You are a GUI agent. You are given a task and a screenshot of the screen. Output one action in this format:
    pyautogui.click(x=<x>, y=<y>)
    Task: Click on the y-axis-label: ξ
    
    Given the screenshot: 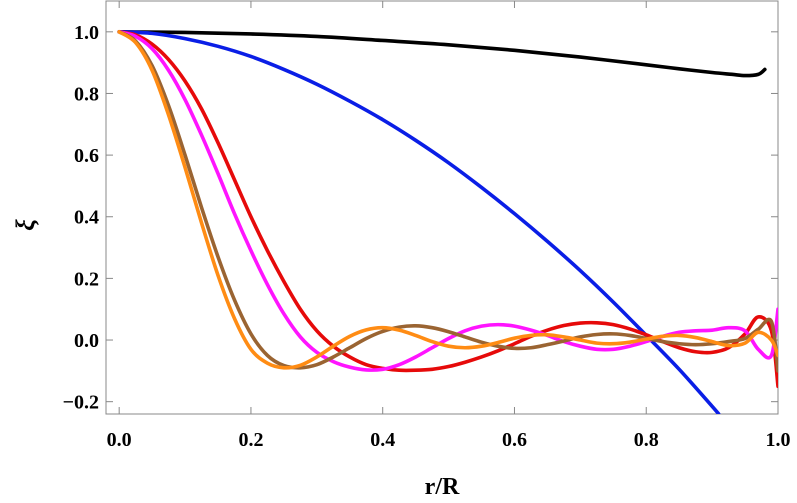 What is the action you would take?
    pyautogui.click(x=25, y=225)
    